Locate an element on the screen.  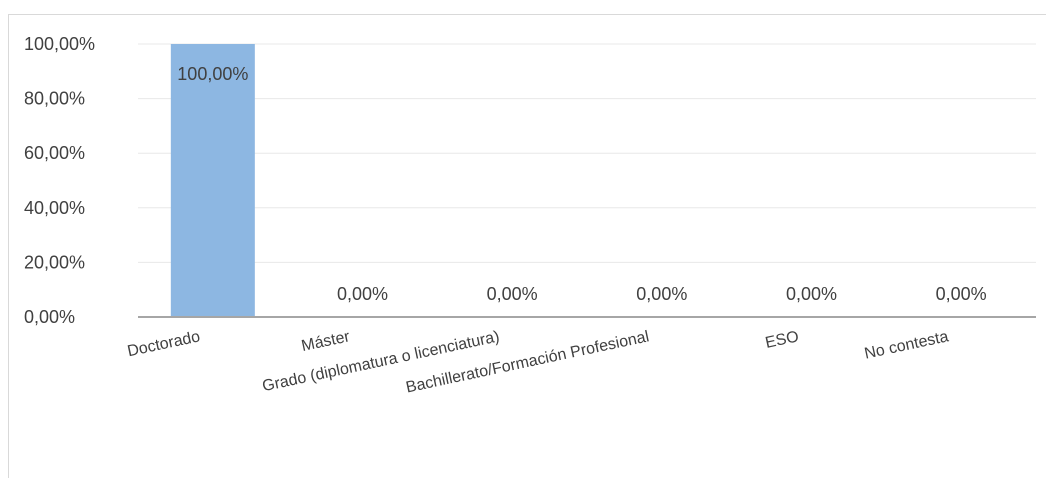
category-label: ESO is located at coordinates (782, 340).